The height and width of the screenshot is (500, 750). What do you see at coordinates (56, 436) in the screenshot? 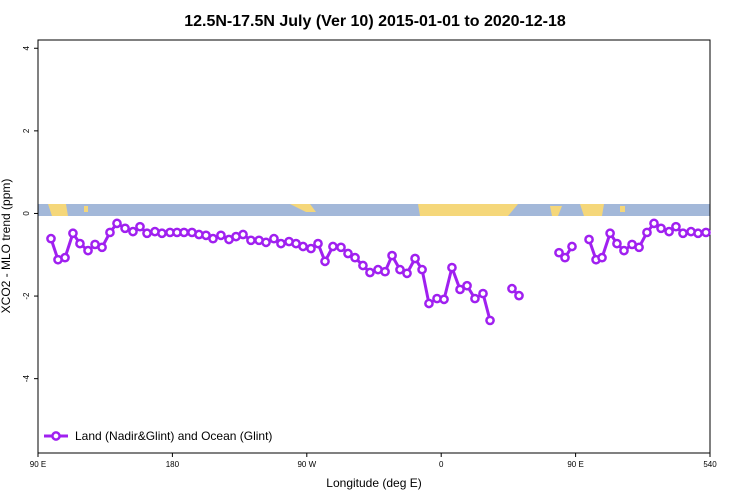
I see `legend-marker` at bounding box center [56, 436].